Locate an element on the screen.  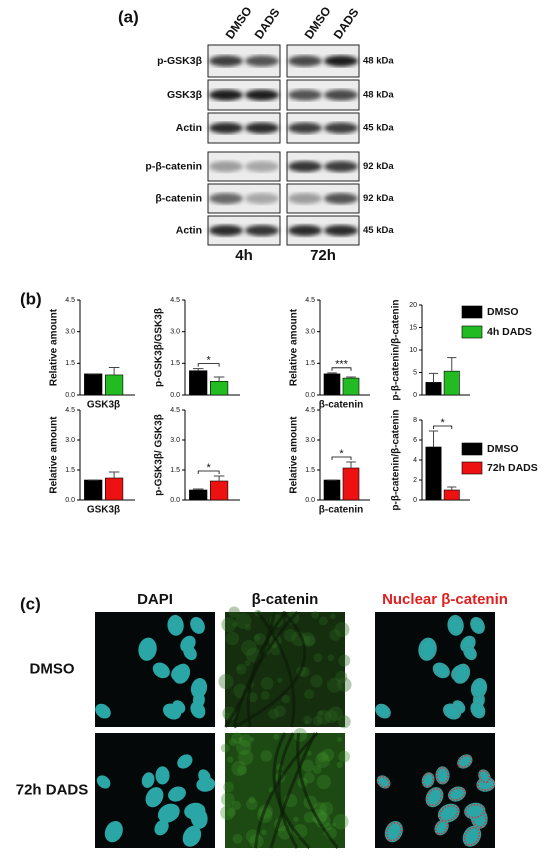
significance-bracket is located at coordinates (341, 458).